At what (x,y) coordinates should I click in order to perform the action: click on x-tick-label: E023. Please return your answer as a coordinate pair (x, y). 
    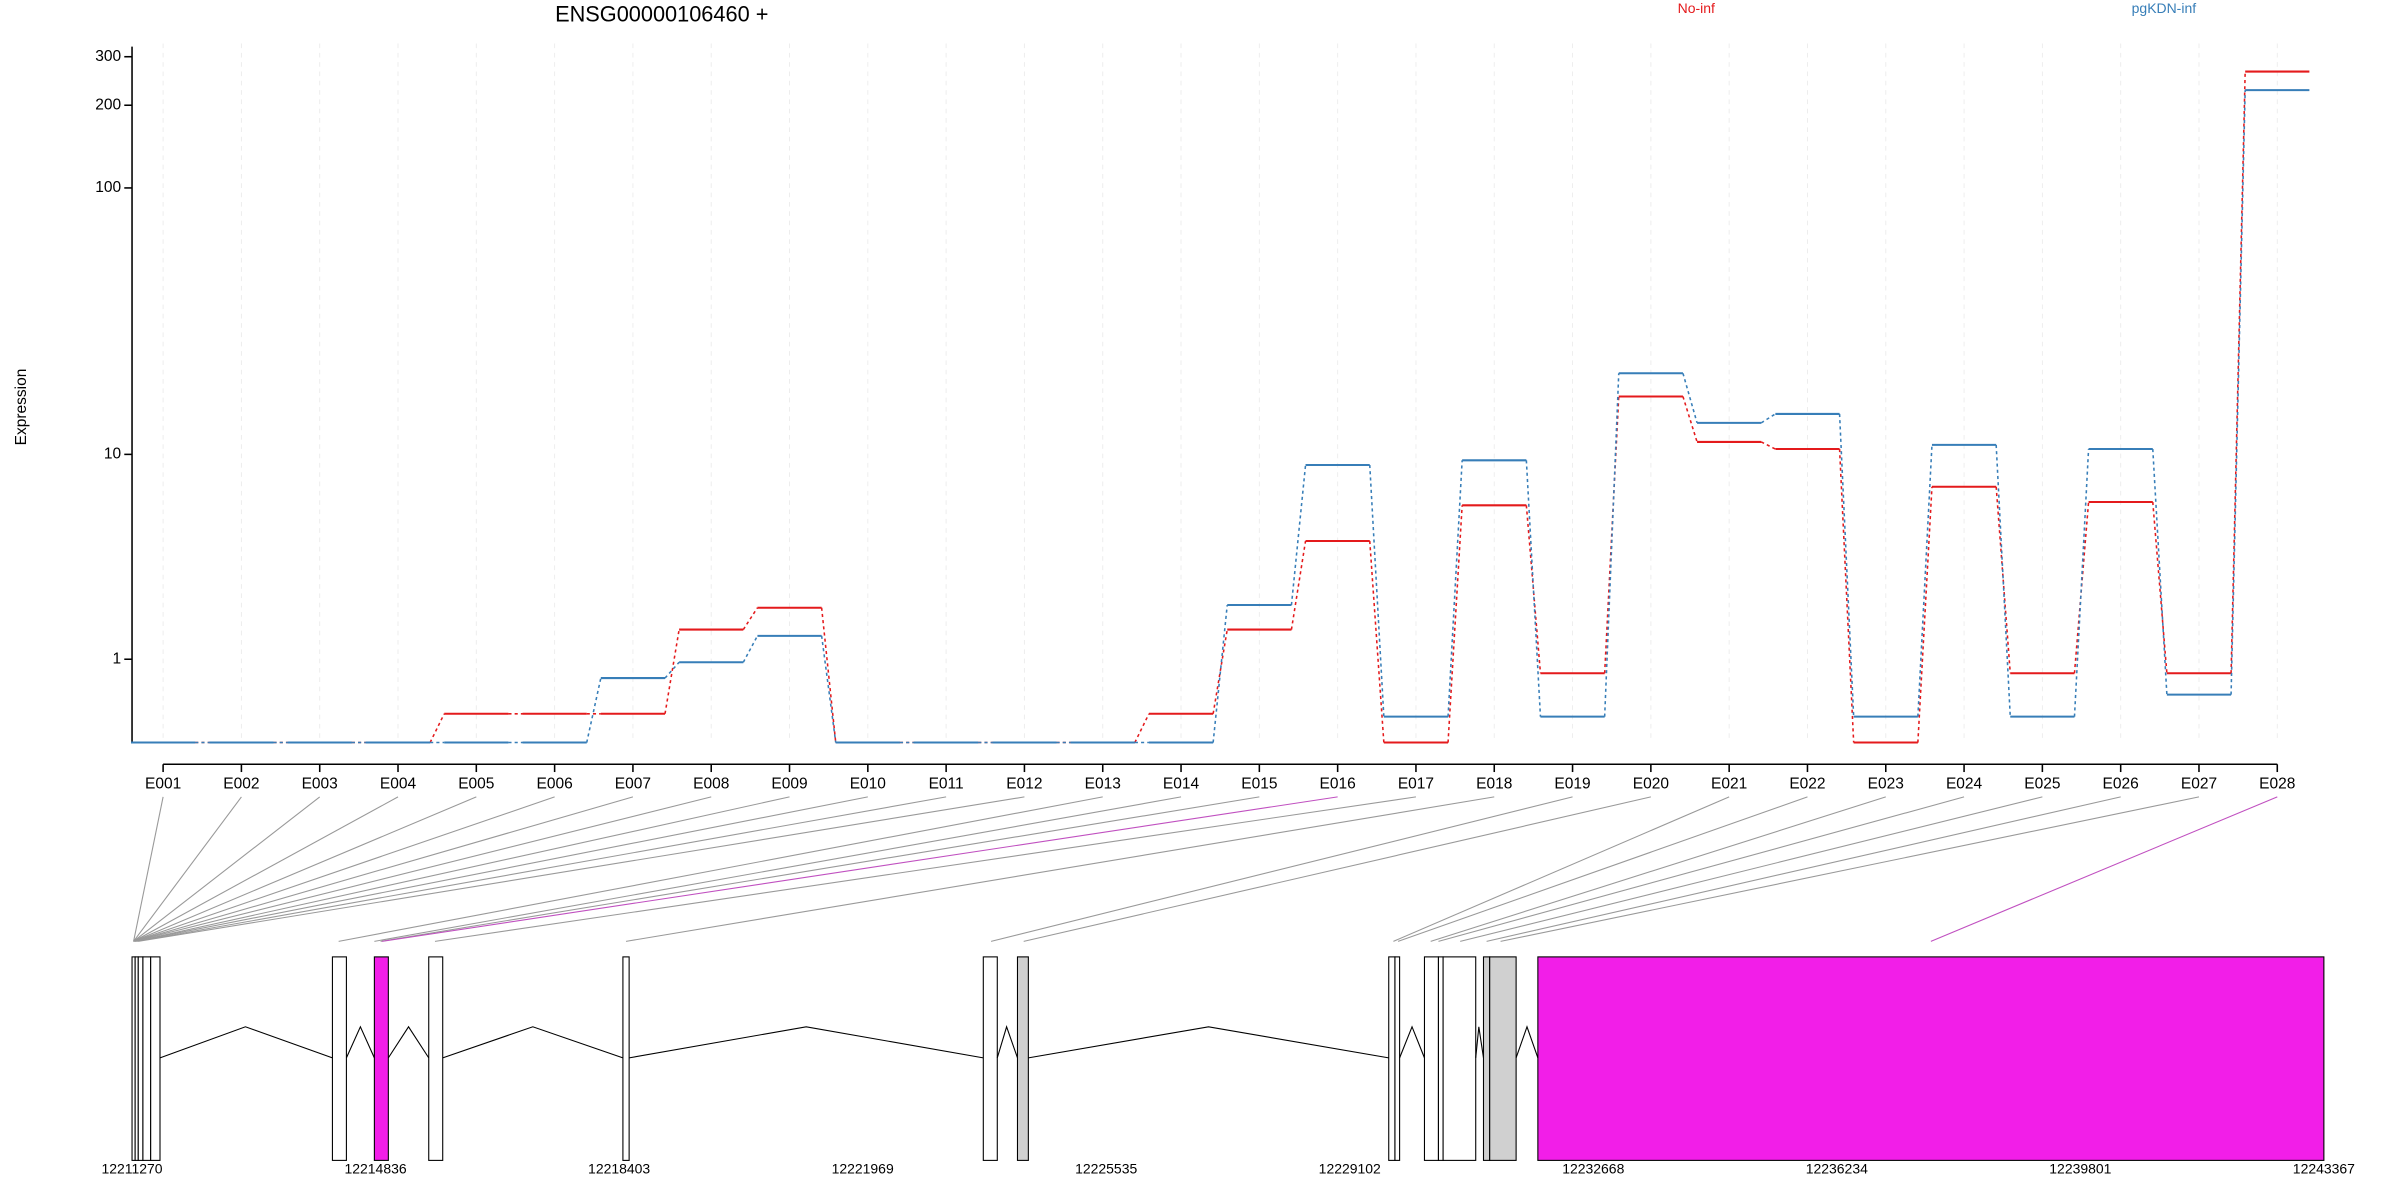
    Looking at the image, I should click on (1886, 784).